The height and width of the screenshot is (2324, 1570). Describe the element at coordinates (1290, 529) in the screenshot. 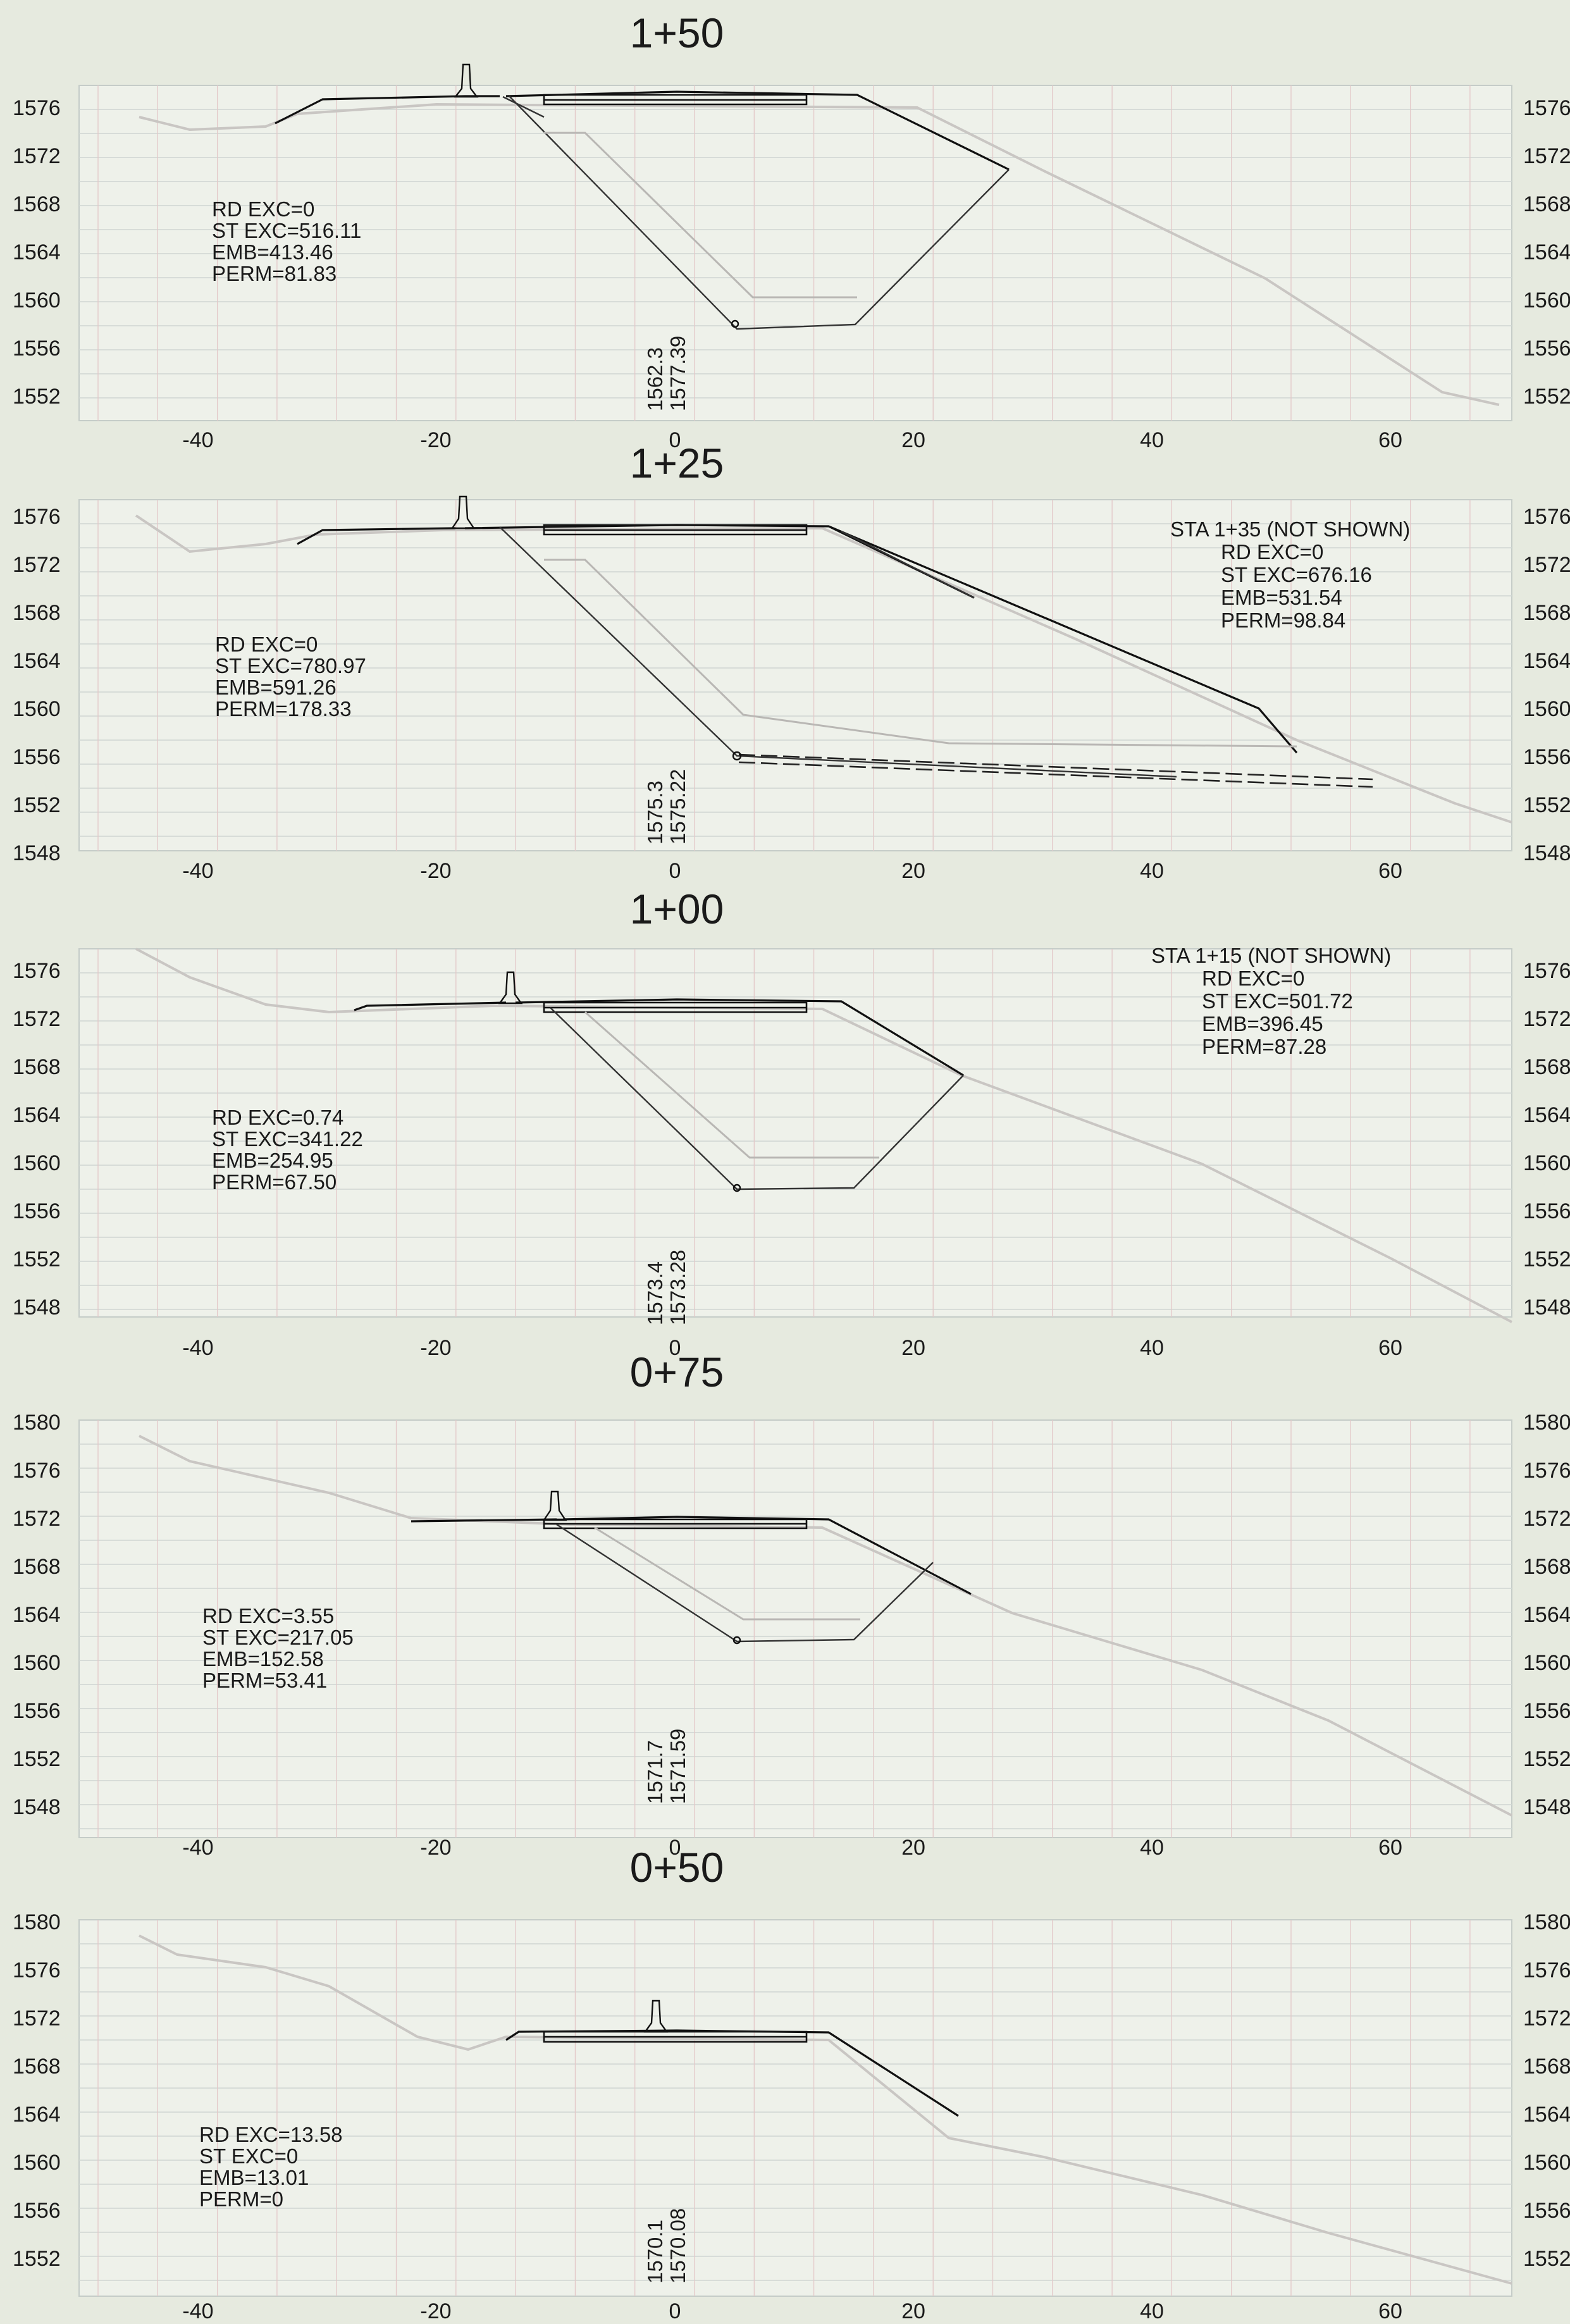

I see `note-title: STA 1+35 (NOT SHOWN)` at that location.